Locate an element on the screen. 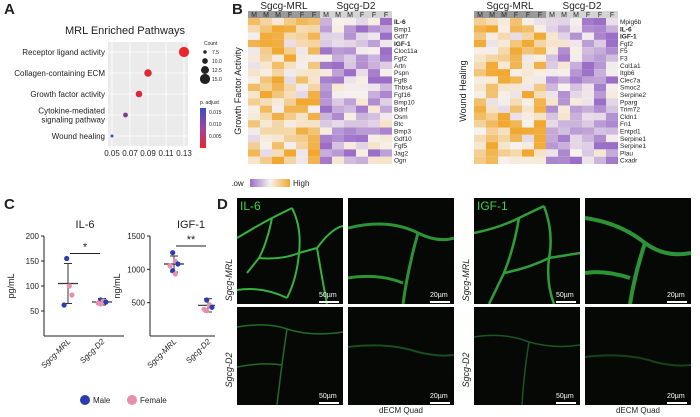 Image resolution: width=700 pixels, height=417 pixels. il6-stain-label: IL-6 is located at coordinates (250, 206).